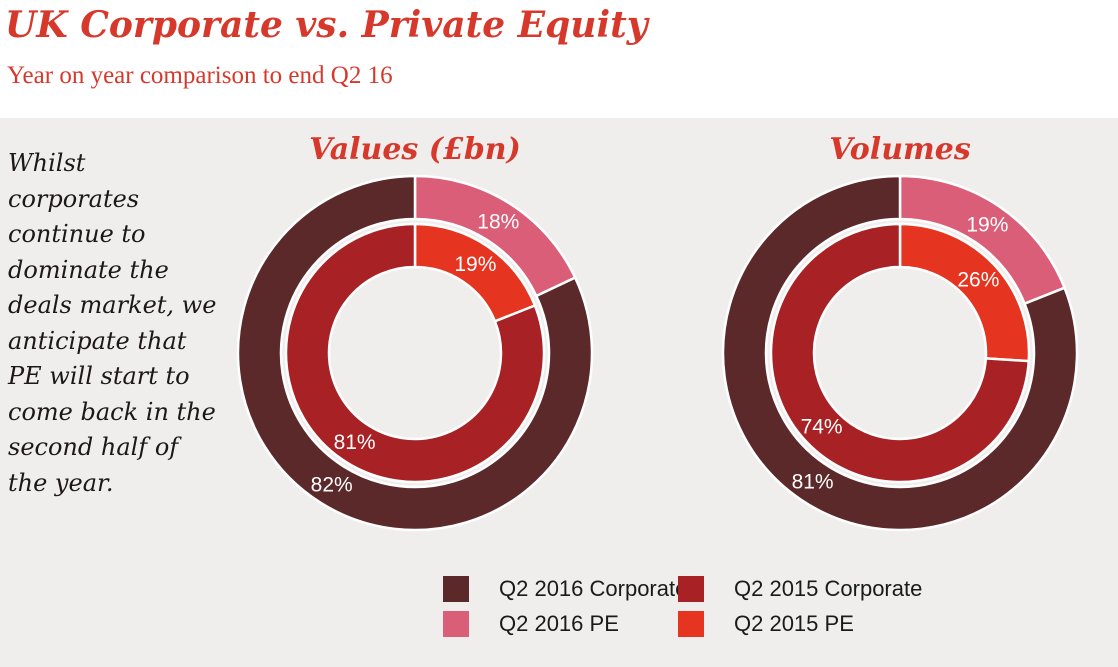 The width and height of the screenshot is (1118, 667). I want to click on page-title: UK Corporate vs. Private Equity, so click(326, 25).